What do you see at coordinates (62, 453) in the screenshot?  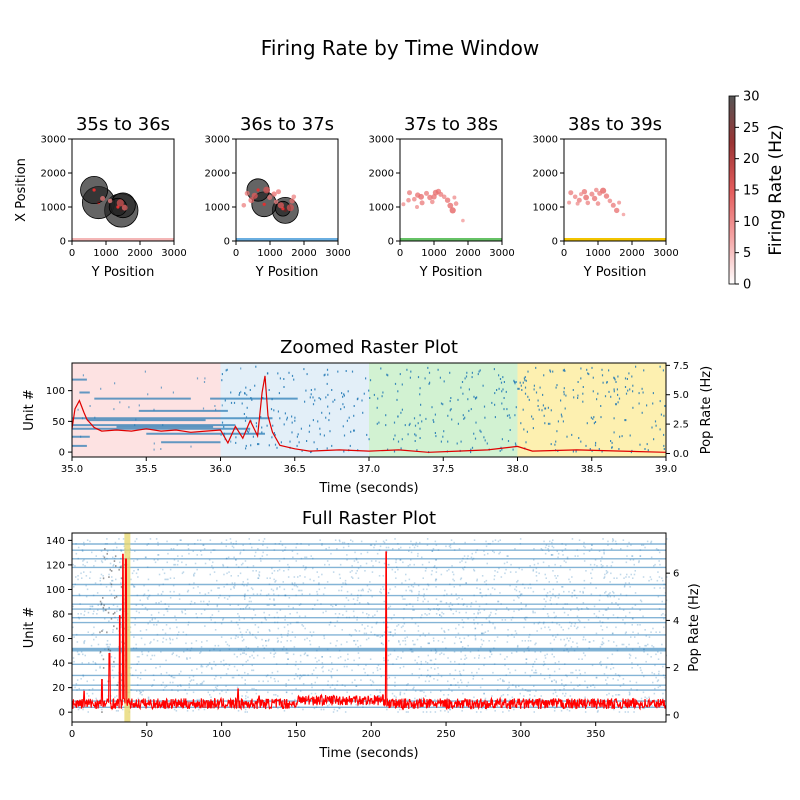 I see `y-tick-label: 0` at bounding box center [62, 453].